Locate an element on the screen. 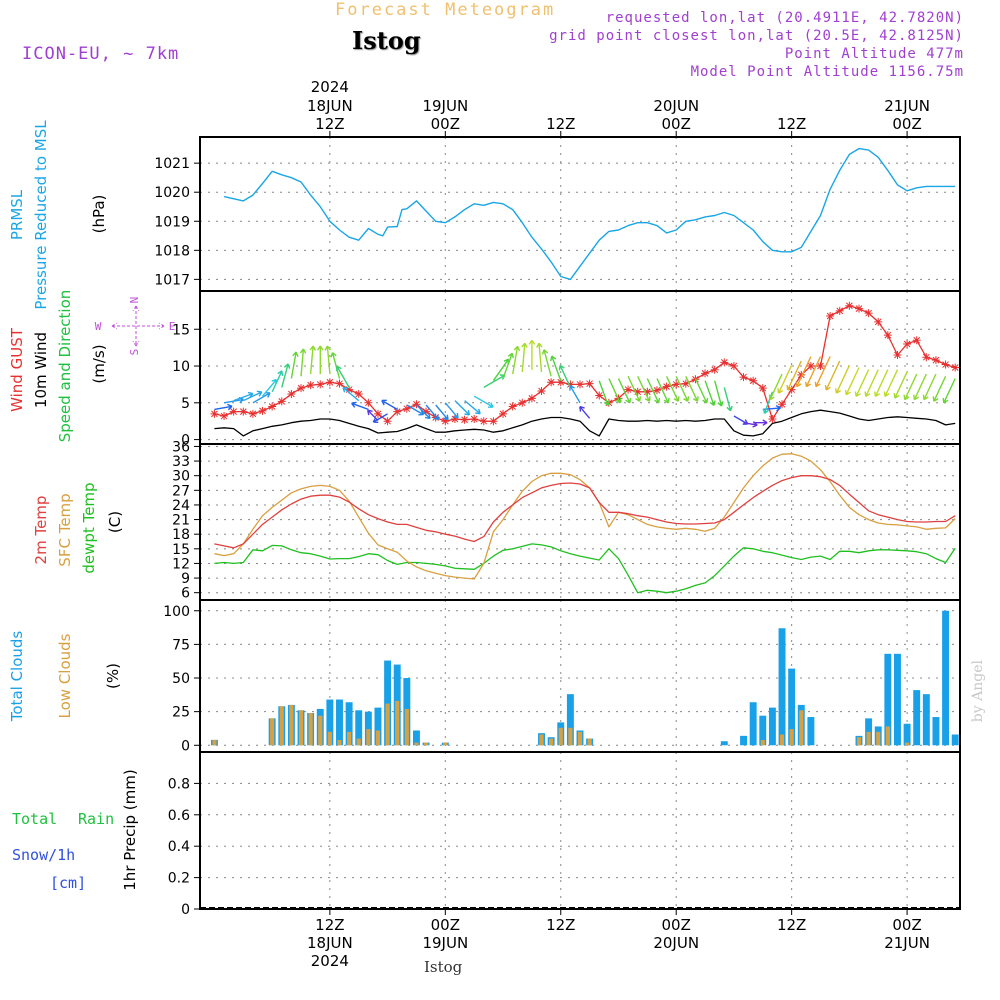 This screenshot has width=1000, height=1000. y-tick-label: 25 is located at coordinates (181, 713).